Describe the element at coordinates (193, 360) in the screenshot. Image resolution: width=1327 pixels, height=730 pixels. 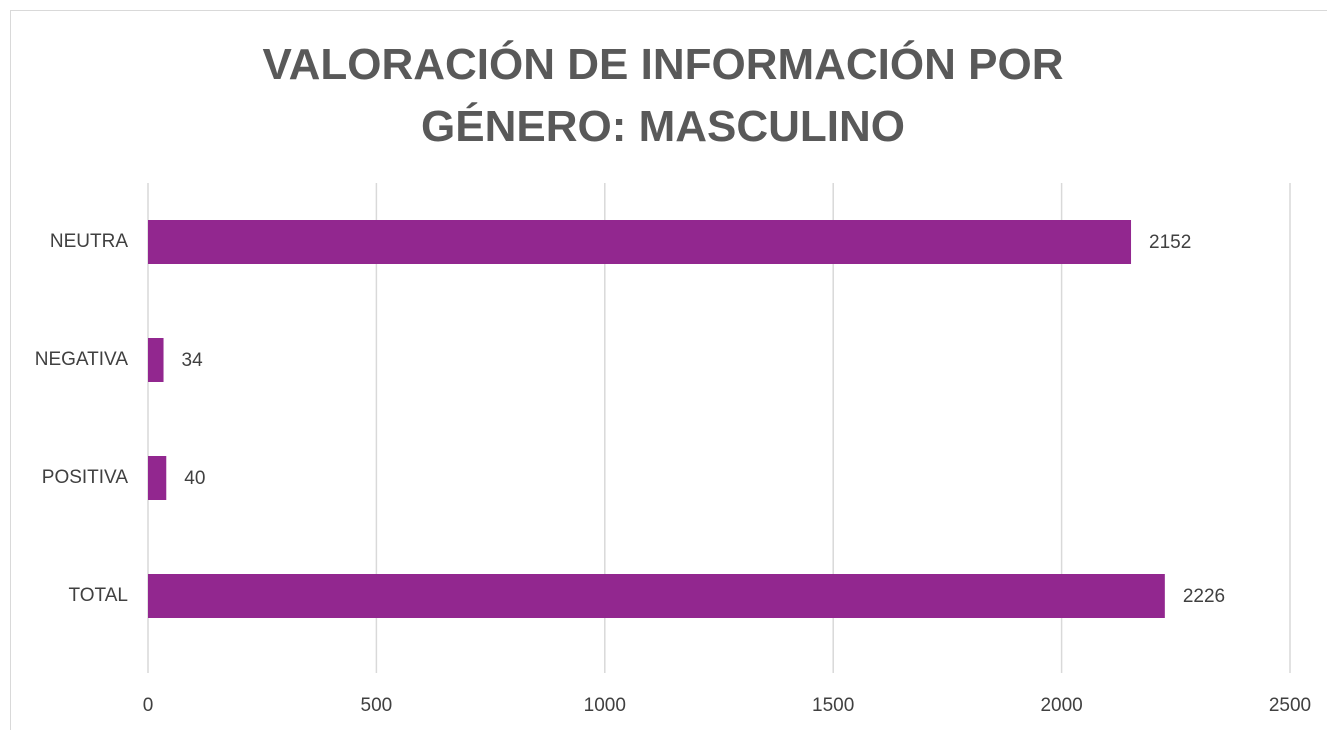
I see `data-label: 34` at that location.